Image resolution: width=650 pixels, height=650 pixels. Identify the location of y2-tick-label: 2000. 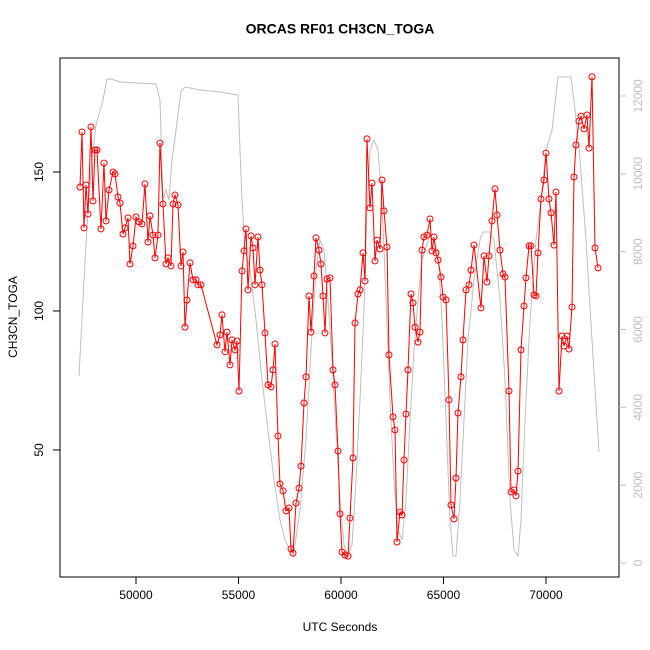
(638, 484).